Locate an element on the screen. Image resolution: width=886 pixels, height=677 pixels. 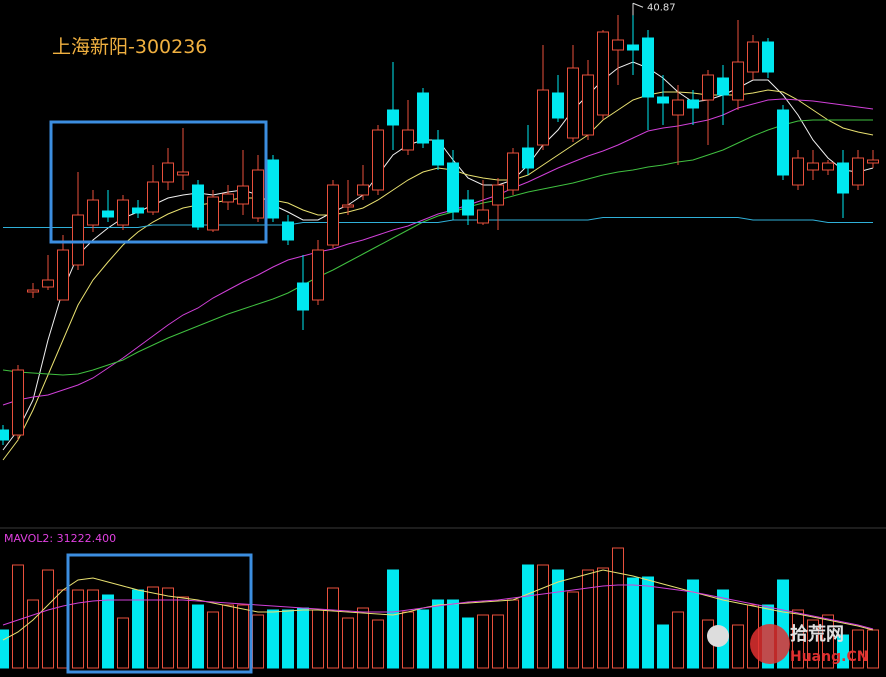
watermark-domain: Huang.CN is located at coordinates (829, 657).